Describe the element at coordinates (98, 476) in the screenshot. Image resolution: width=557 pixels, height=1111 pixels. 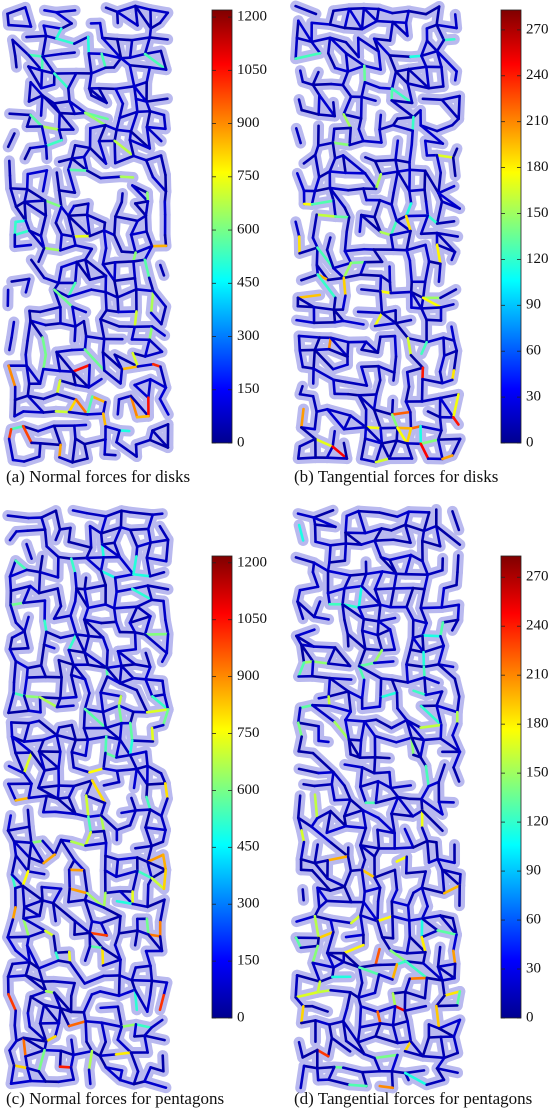
I see `caption: (a) Normal forces for disks` at that location.